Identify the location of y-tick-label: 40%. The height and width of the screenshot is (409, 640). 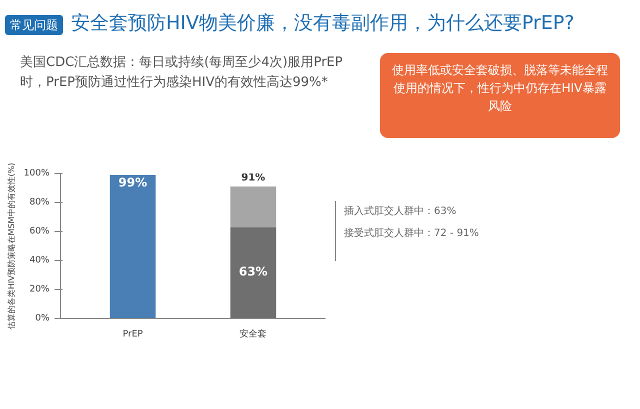
(39, 261).